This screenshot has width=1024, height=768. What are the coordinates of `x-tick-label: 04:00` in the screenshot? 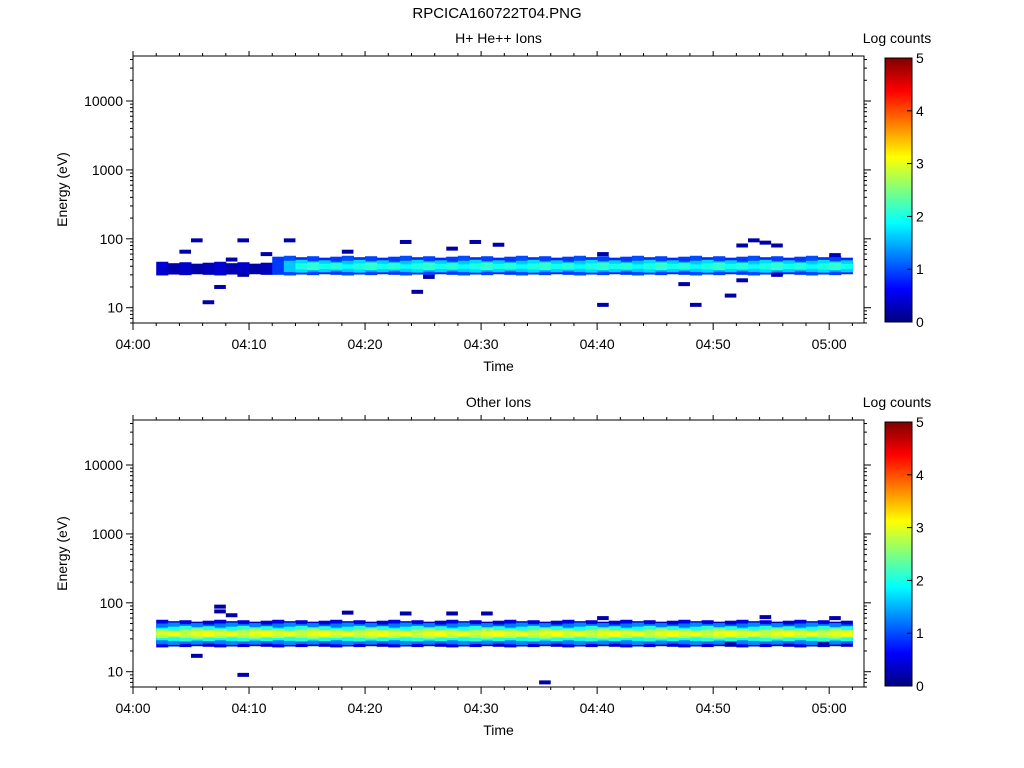 It's located at (132, 708).